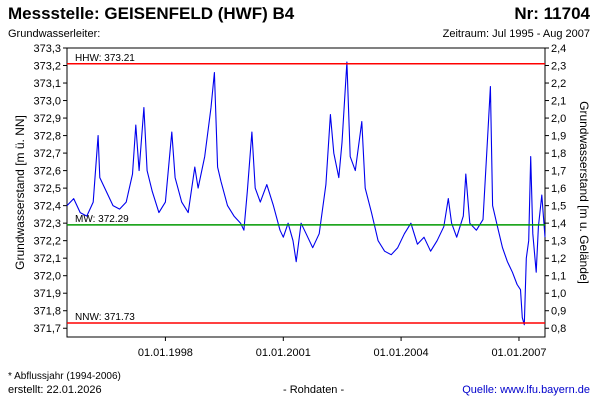 The width and height of the screenshot is (600, 400). Describe the element at coordinates (47, 84) in the screenshot. I see `y-tick-label: 373,1` at that location.